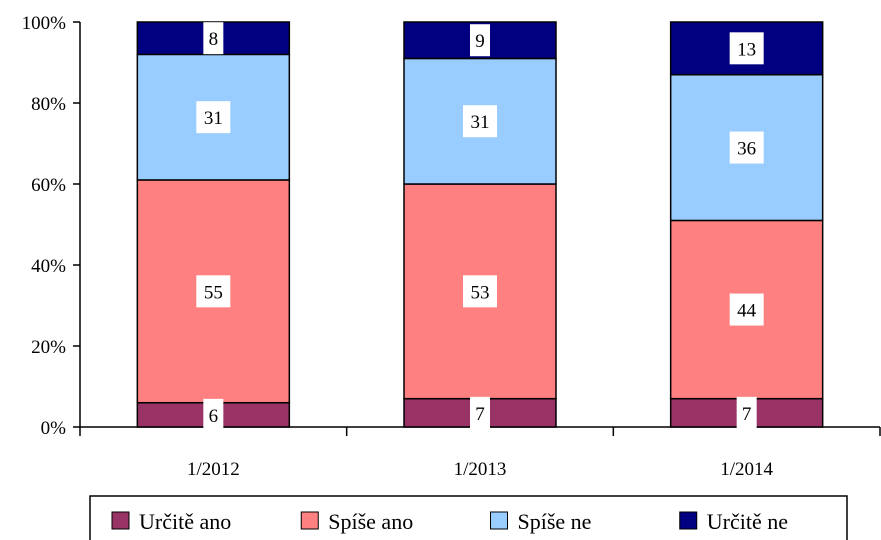 The image size is (881, 540). I want to click on data-label: 44, so click(747, 311).